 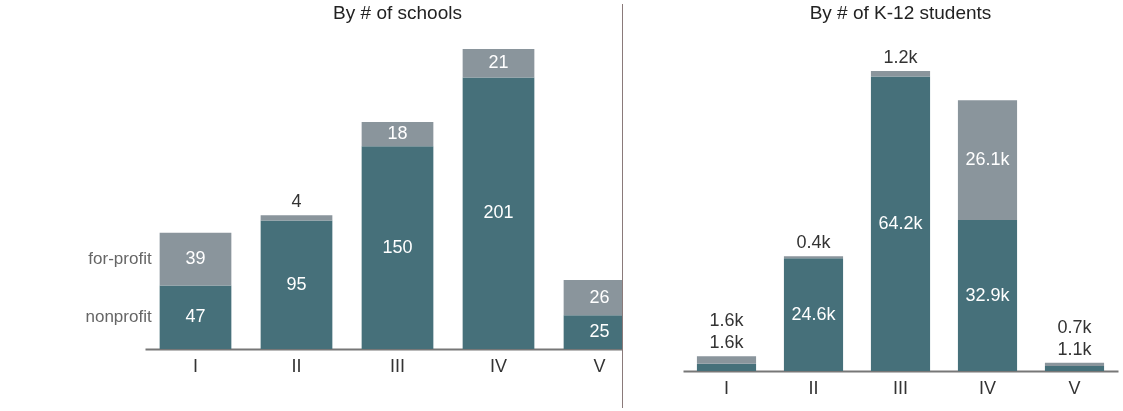 I want to click on data-label: 24.6k, so click(x=814, y=313).